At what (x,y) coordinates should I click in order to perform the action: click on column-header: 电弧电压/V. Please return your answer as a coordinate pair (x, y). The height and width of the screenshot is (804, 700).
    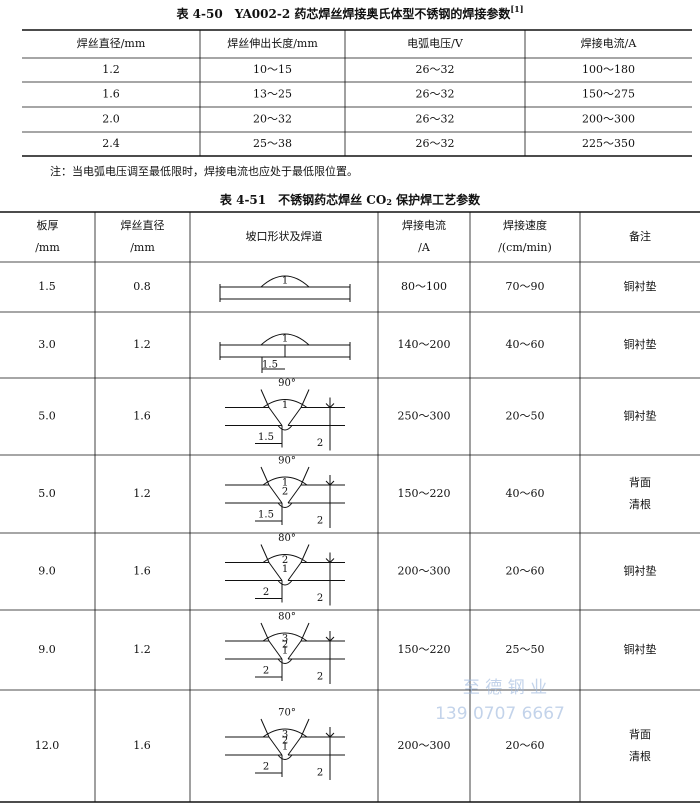
    Looking at the image, I should click on (435, 43).